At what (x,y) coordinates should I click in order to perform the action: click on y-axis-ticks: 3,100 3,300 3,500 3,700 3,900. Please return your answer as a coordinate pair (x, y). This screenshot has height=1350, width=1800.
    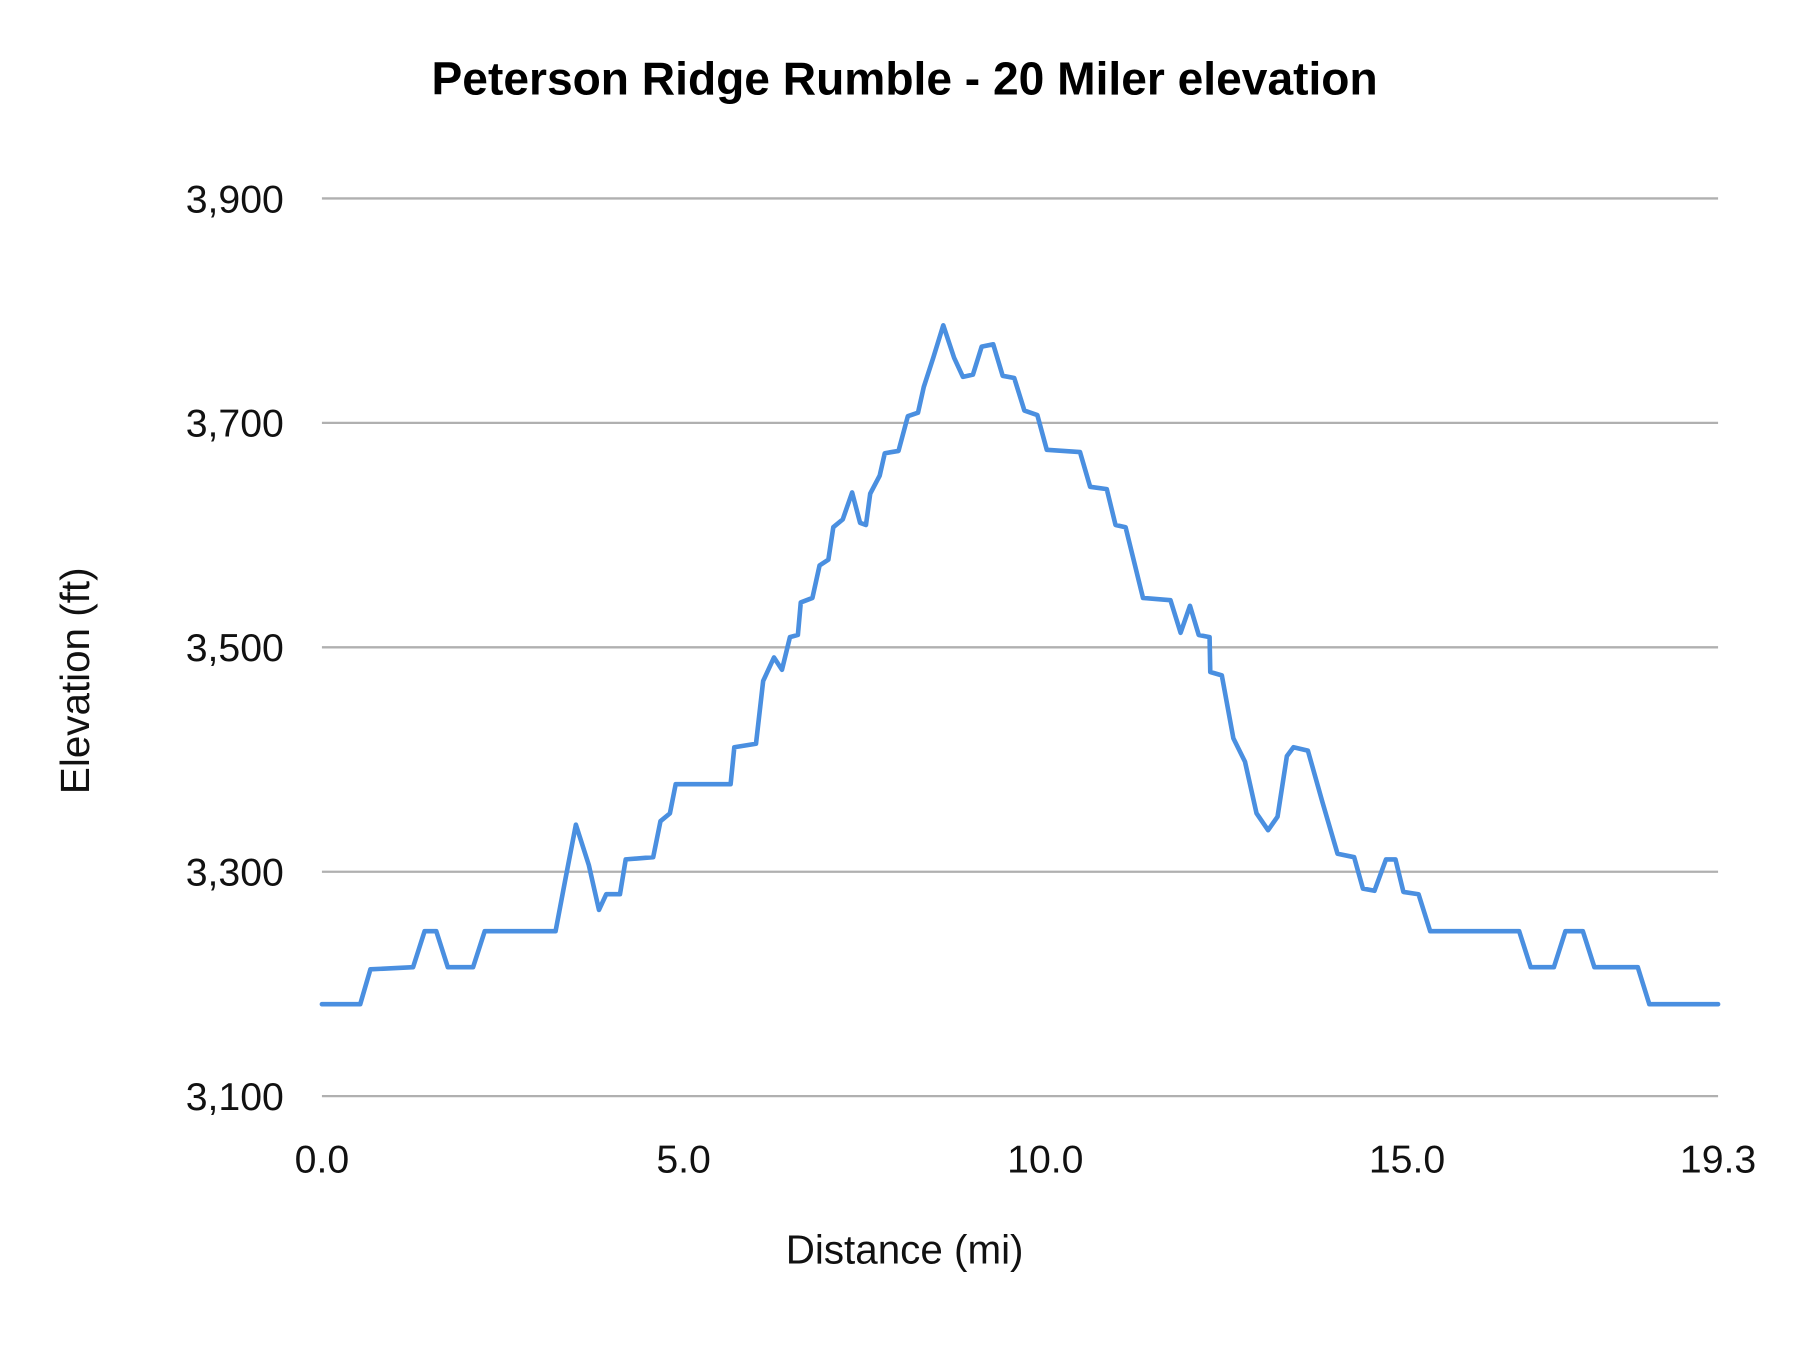
    Looking at the image, I should click on (235, 648).